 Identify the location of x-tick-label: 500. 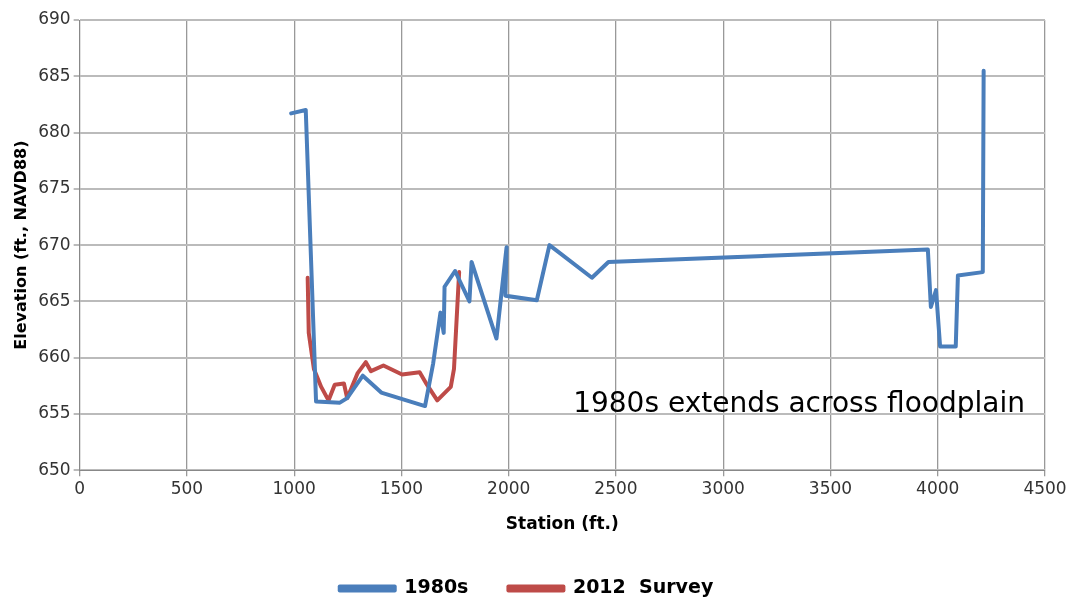
(187, 487).